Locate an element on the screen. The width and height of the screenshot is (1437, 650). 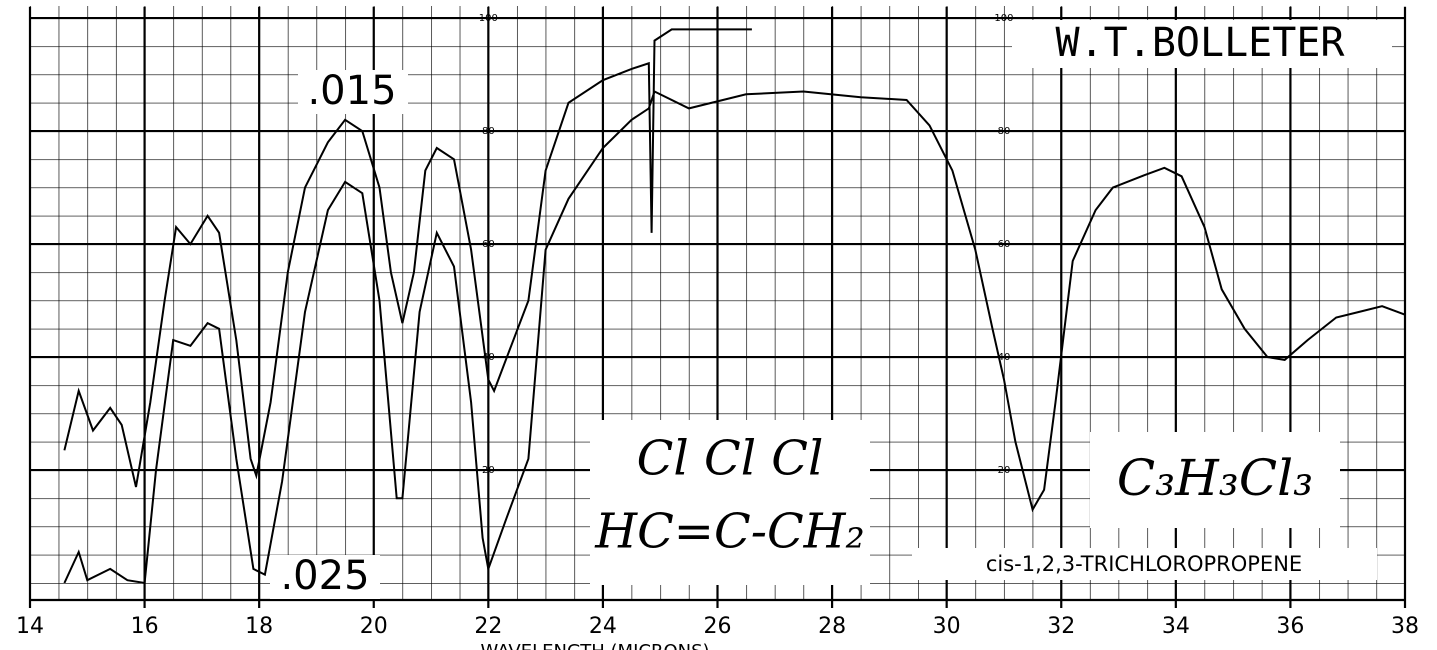
name-box is located at coordinates (1144, 564).